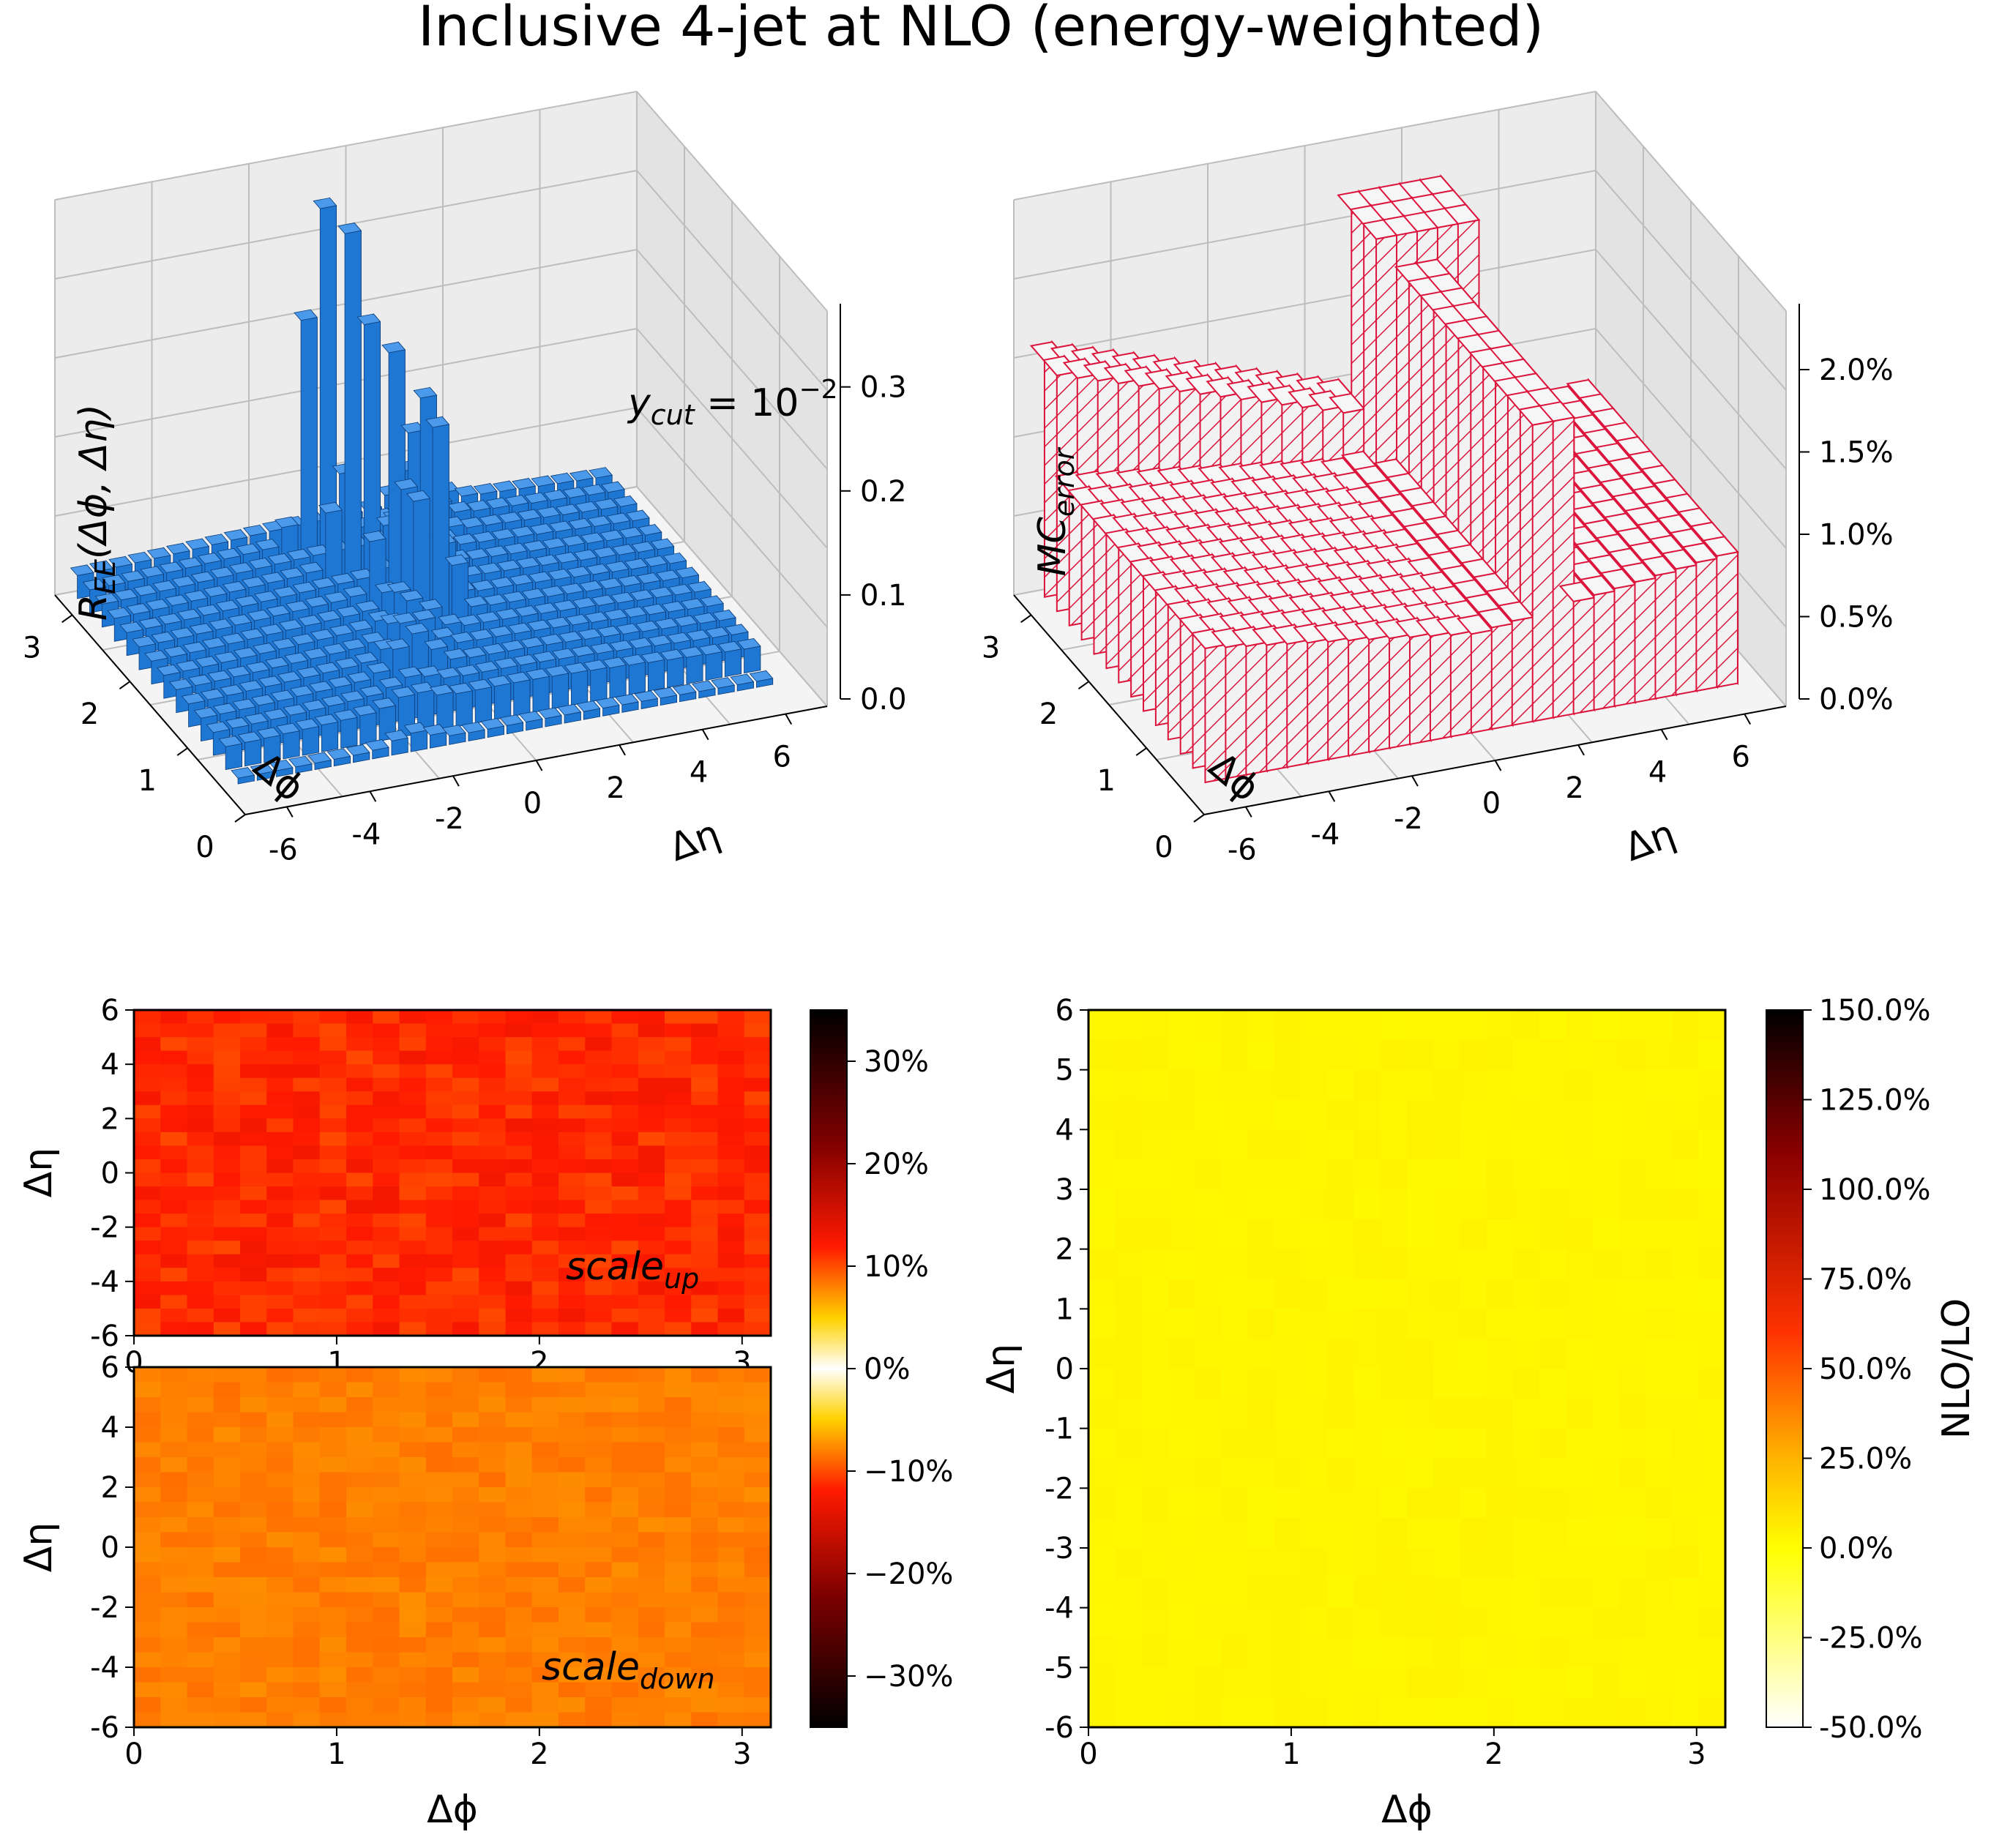 The width and height of the screenshot is (2002, 1848). I want to click on xlabel: Δϕ, so click(453, 1810).